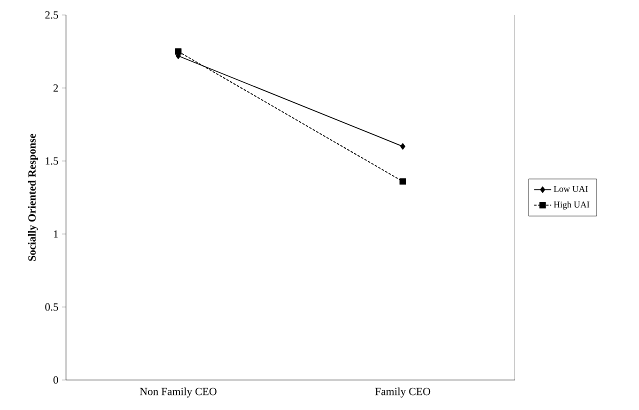  I want to click on y-tick-label: 0, so click(55, 380).